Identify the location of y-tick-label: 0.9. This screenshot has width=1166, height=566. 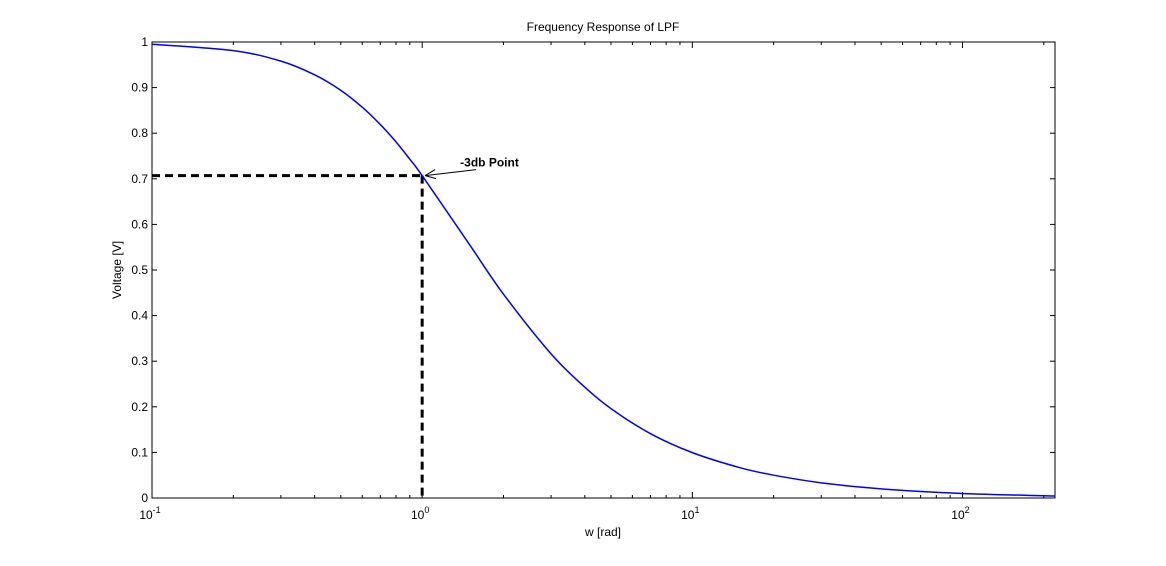
(139, 88).